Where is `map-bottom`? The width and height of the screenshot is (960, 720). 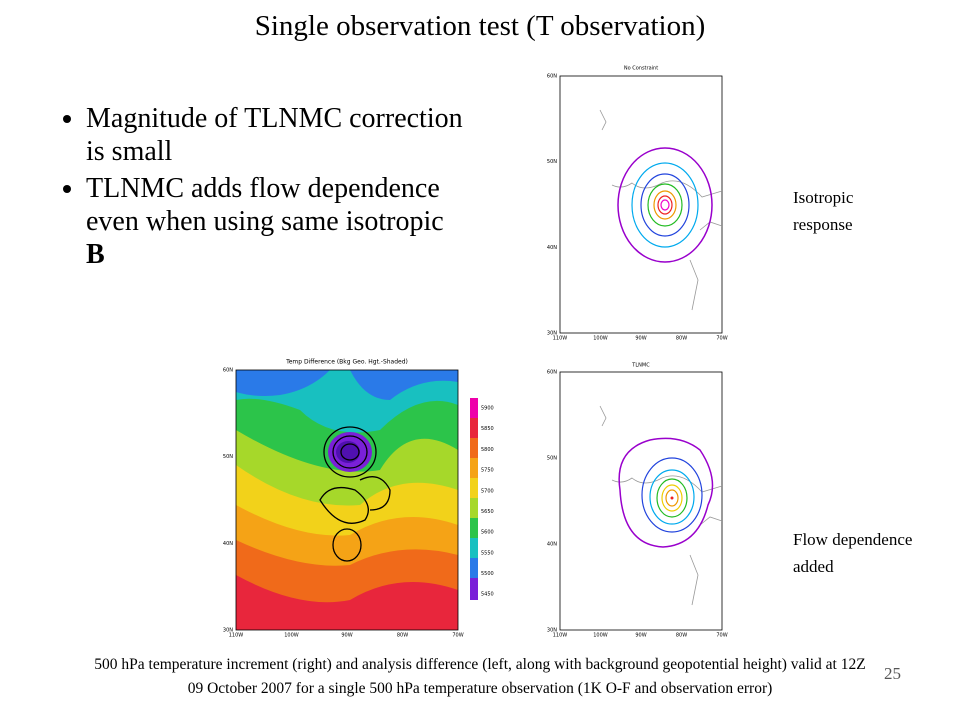 map-bottom is located at coordinates (641, 501).